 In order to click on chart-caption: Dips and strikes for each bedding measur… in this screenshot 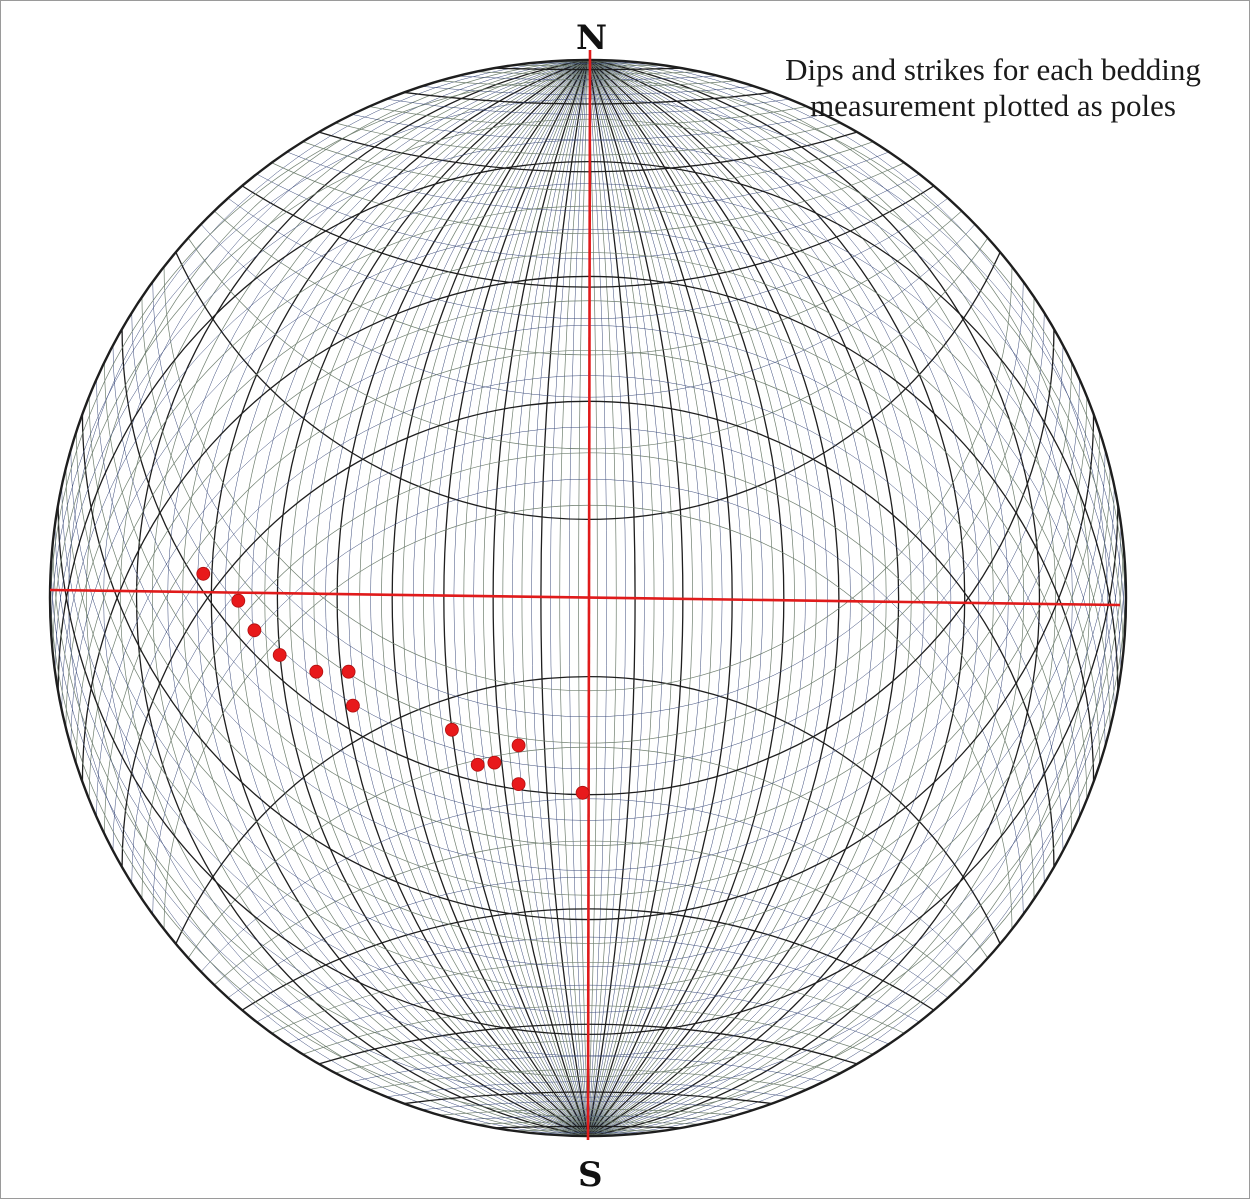, I will do `click(993, 87)`.